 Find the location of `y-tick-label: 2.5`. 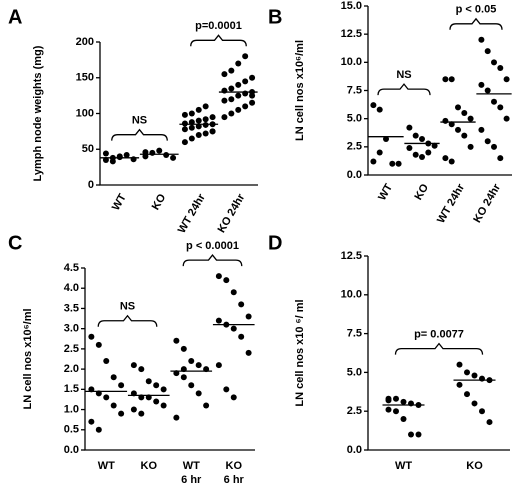

y-tick-label: 2.5 is located at coordinates (354, 411).